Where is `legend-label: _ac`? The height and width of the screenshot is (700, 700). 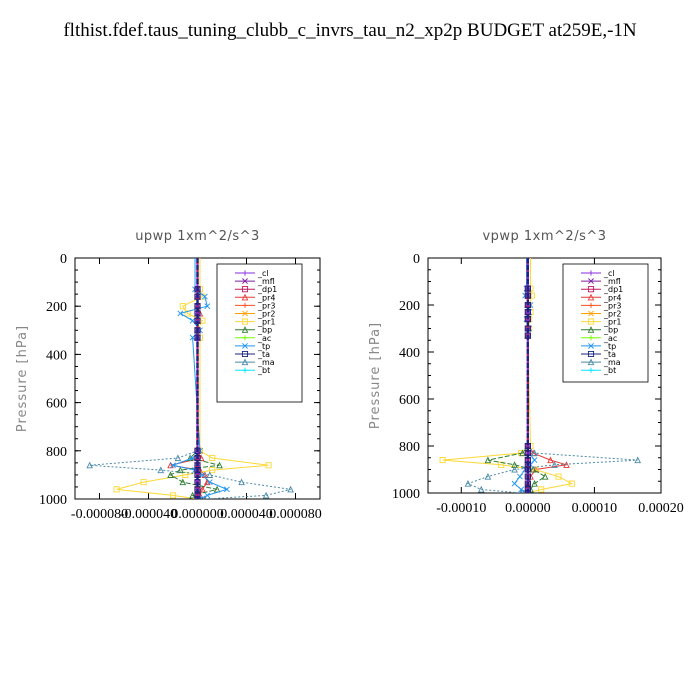
legend-label: _ac is located at coordinates (610, 338).